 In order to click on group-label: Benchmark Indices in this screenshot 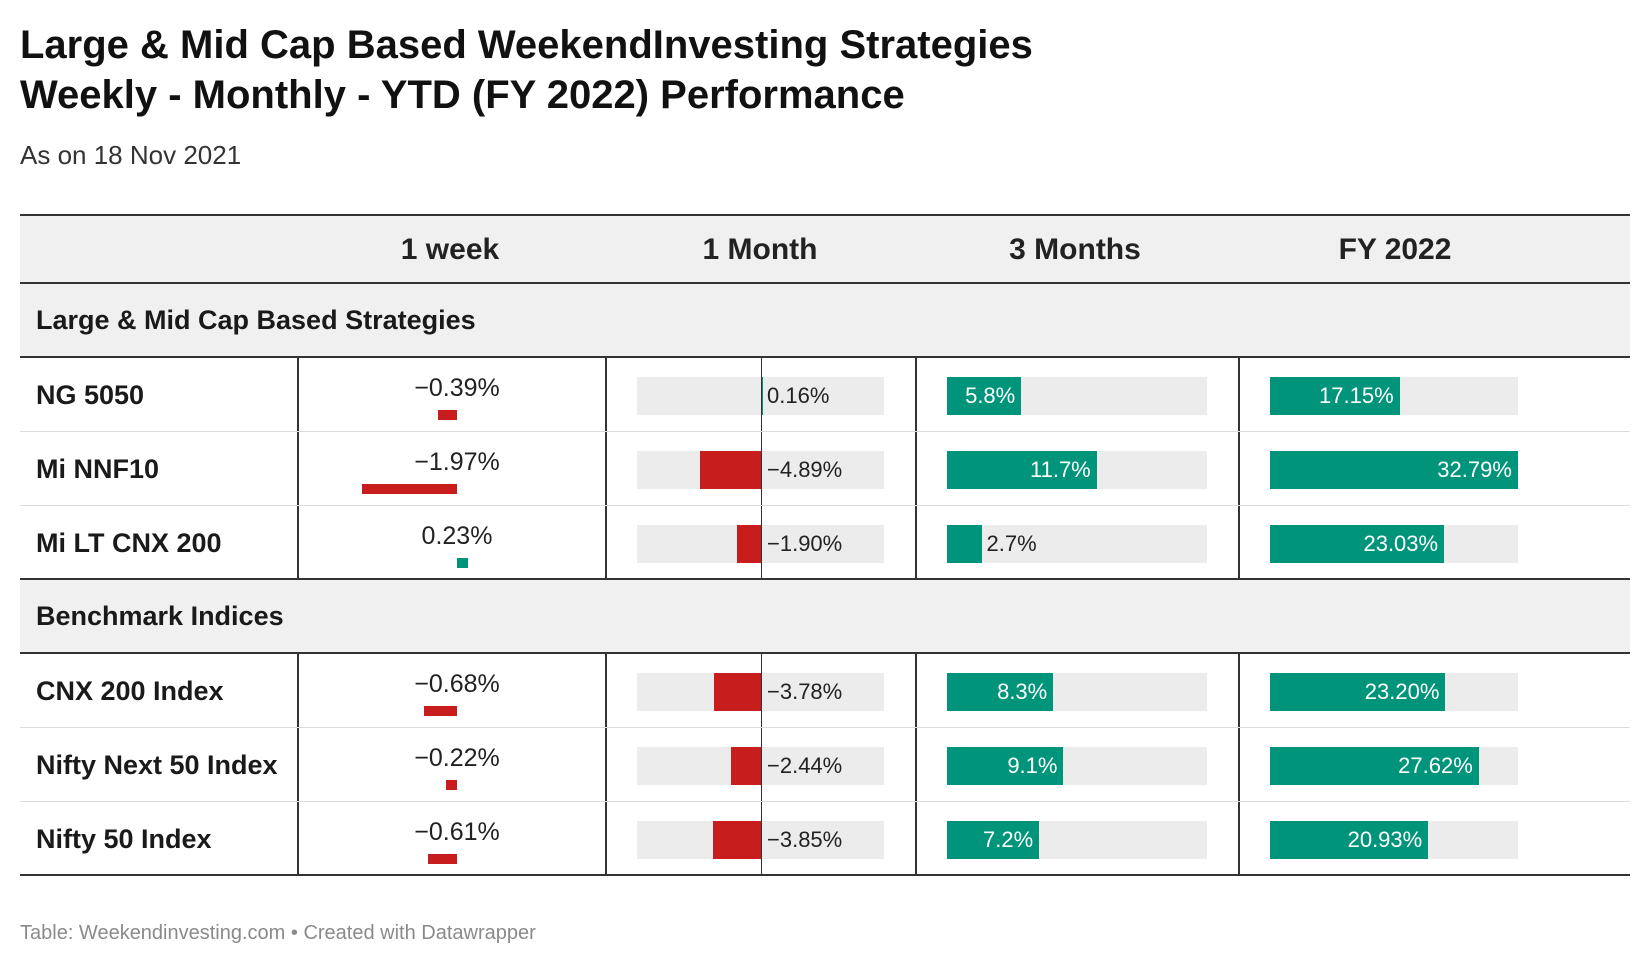, I will do `click(160, 616)`.